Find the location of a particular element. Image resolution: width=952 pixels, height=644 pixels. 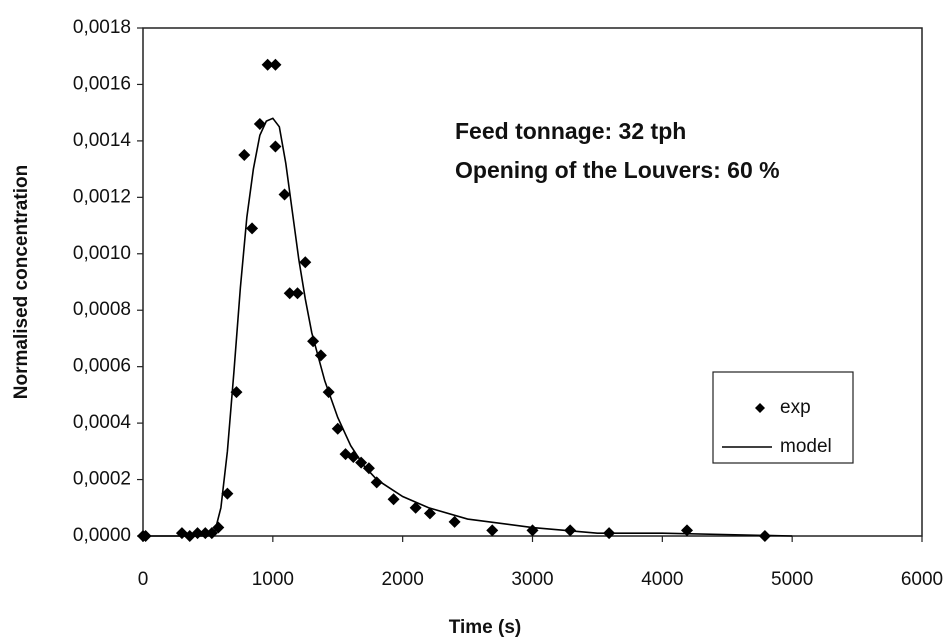

legend-box is located at coordinates (783, 417).